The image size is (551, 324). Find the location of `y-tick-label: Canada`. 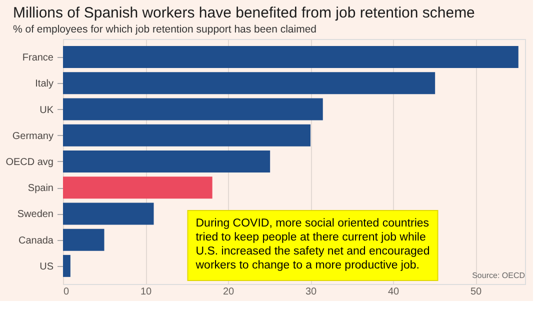

y-tick-label: Canada is located at coordinates (36, 240).